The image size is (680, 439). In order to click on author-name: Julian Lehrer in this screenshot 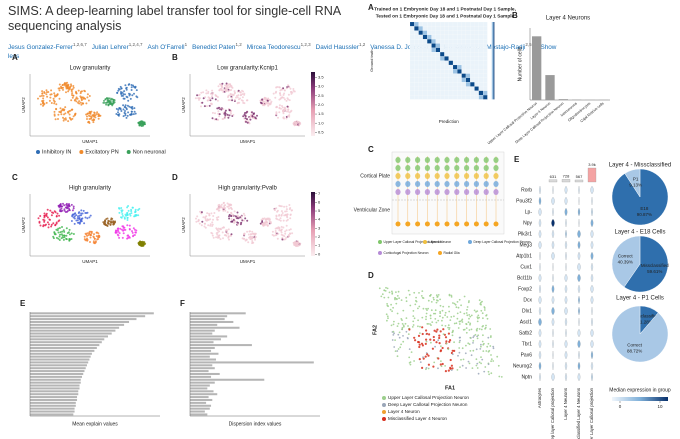, I will do `click(110, 48)`.